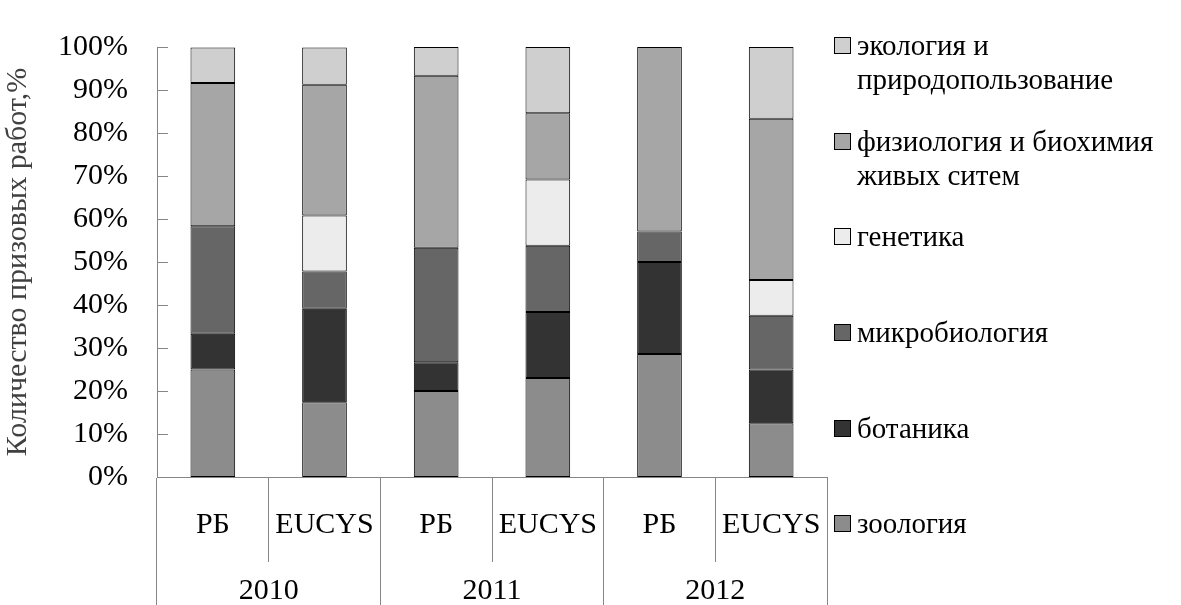 This screenshot has width=1181, height=605. Describe the element at coordinates (715, 588) in the screenshot. I see `text: 2012` at that location.